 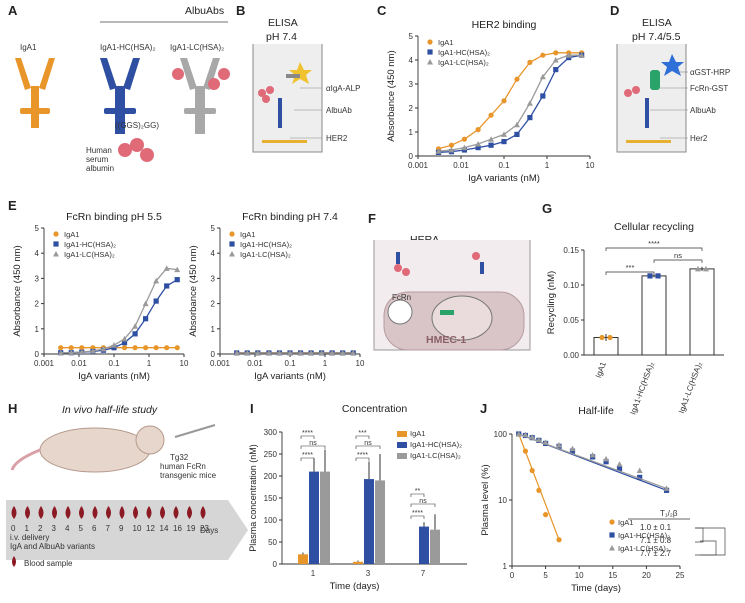 I want to click on y-tick-label: 300, so click(x=271, y=432).